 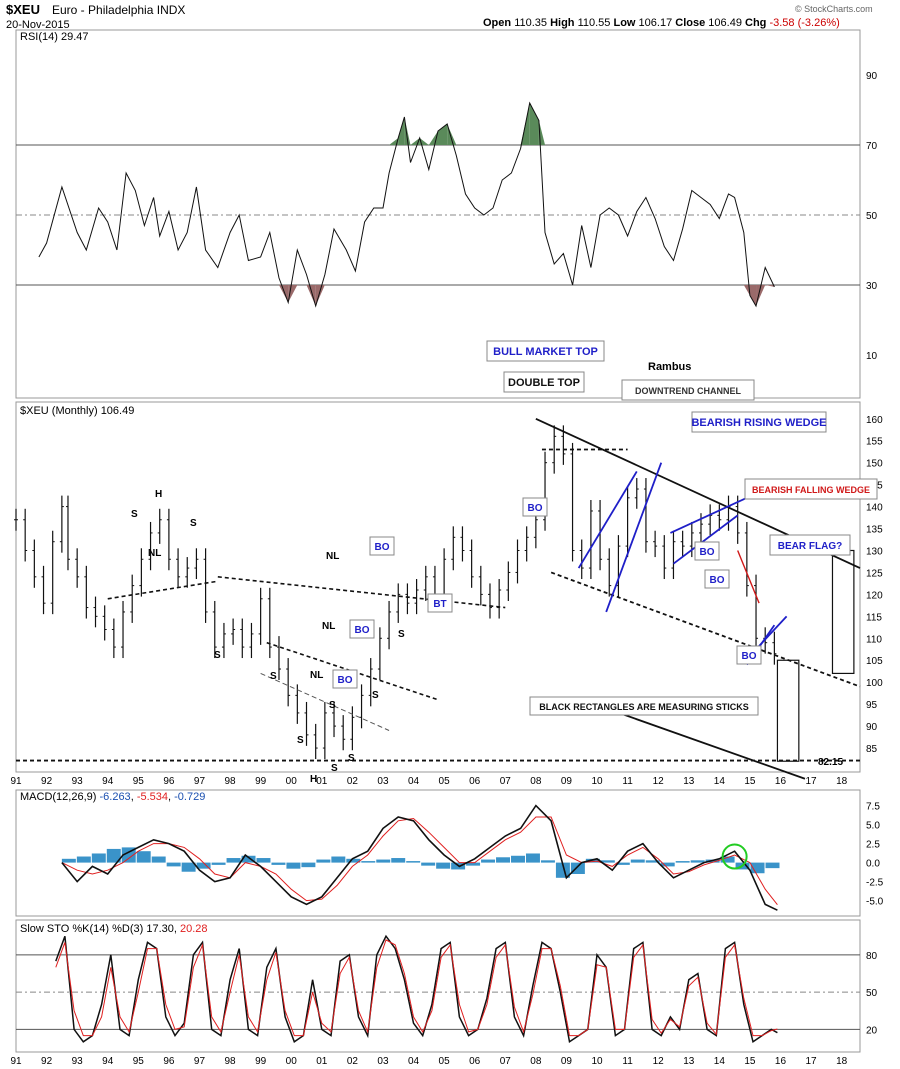 What do you see at coordinates (382, 546) in the screenshot?
I see `label-bo-0-box` at bounding box center [382, 546].